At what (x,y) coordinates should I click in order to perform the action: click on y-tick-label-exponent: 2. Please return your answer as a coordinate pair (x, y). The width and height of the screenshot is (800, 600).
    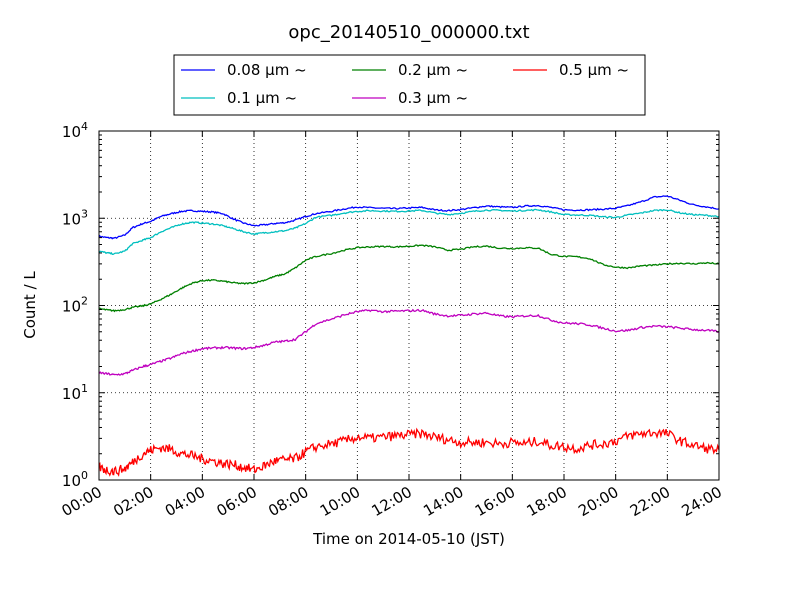
    Looking at the image, I should click on (84, 301).